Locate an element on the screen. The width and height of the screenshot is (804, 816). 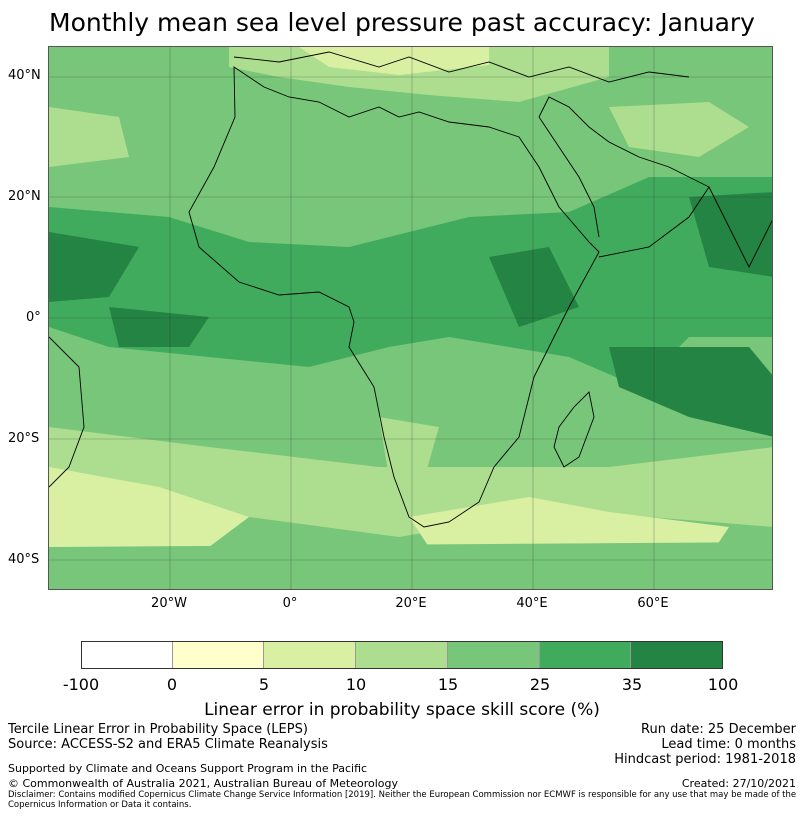
atlantic-north-light is located at coordinates (89, 137).